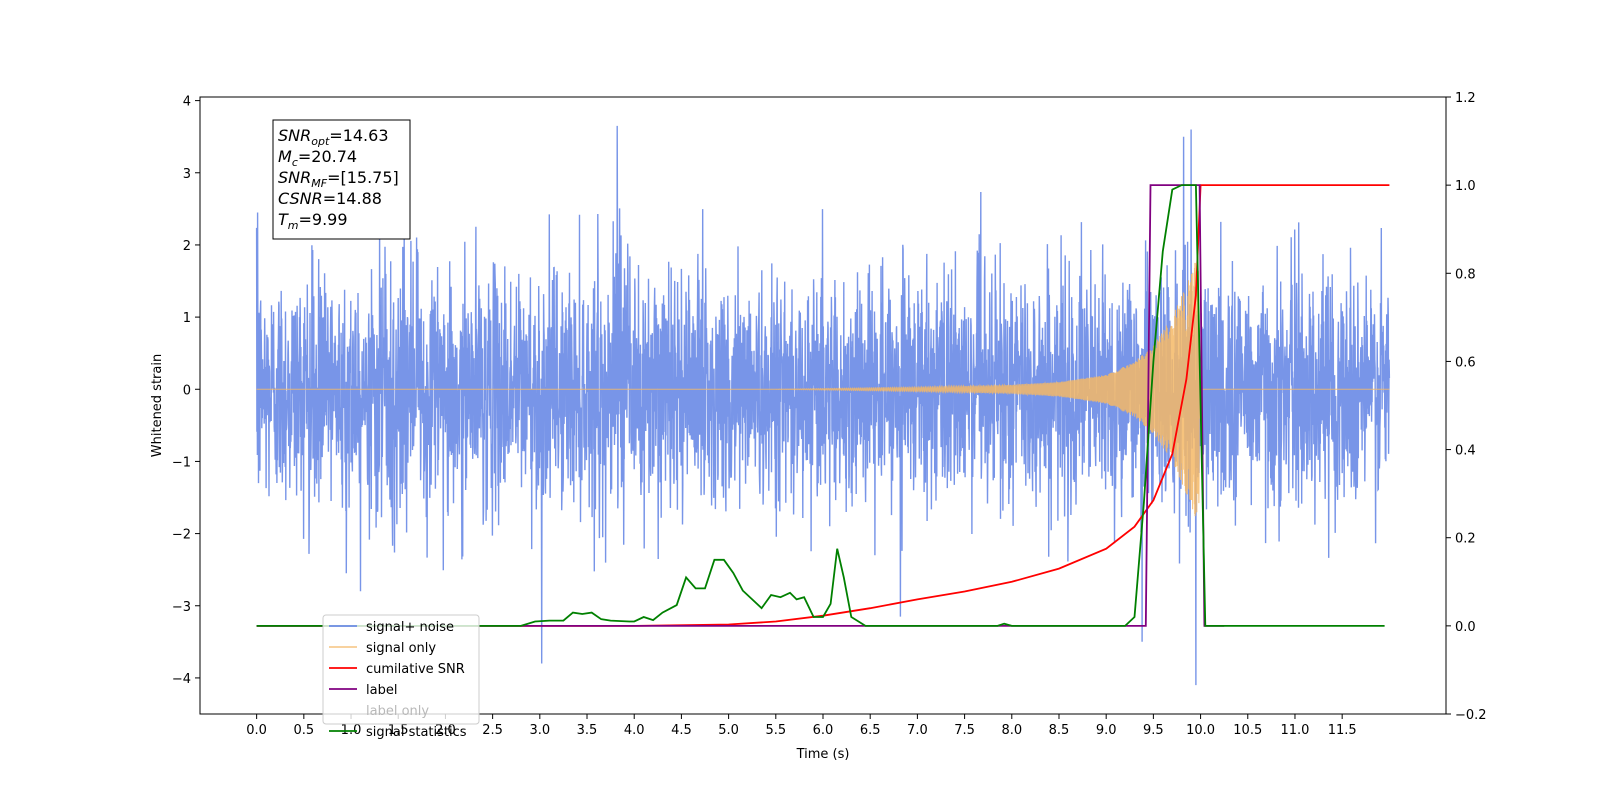 Image resolution: width=1600 pixels, height=800 pixels. Describe the element at coordinates (256, 730) in the screenshot. I see `x-tick-label: 0.0` at that location.